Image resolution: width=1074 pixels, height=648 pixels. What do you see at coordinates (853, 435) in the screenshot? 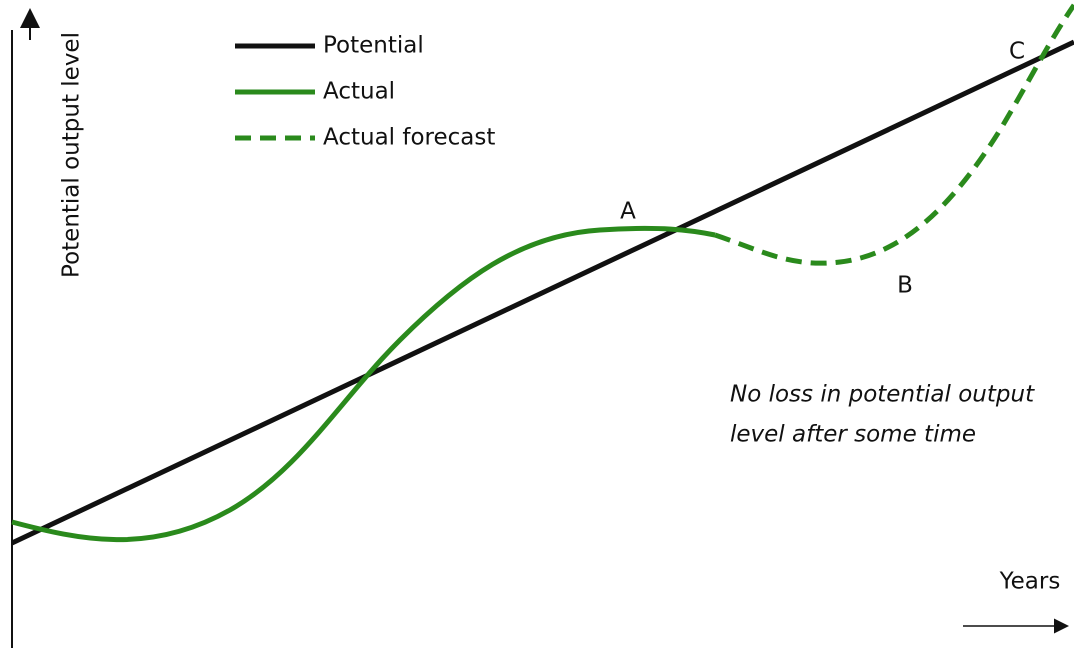
I see `annotation: level after some time` at bounding box center [853, 435].